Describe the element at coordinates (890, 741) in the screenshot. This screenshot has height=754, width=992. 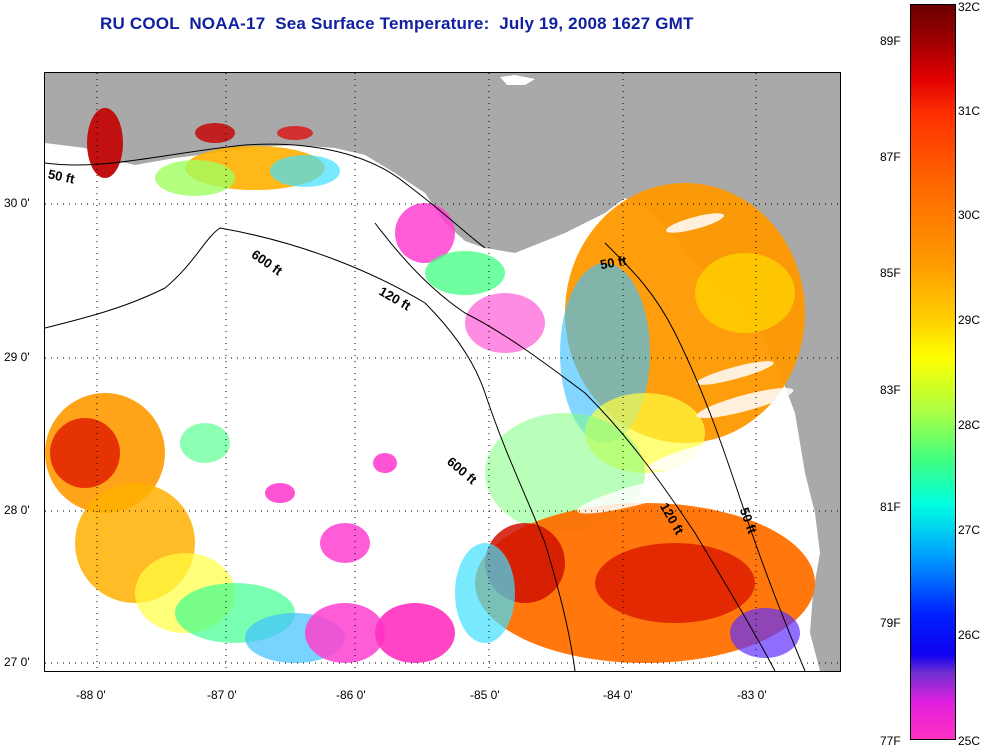
I see `colorbar-label-77f: 77F` at that location.